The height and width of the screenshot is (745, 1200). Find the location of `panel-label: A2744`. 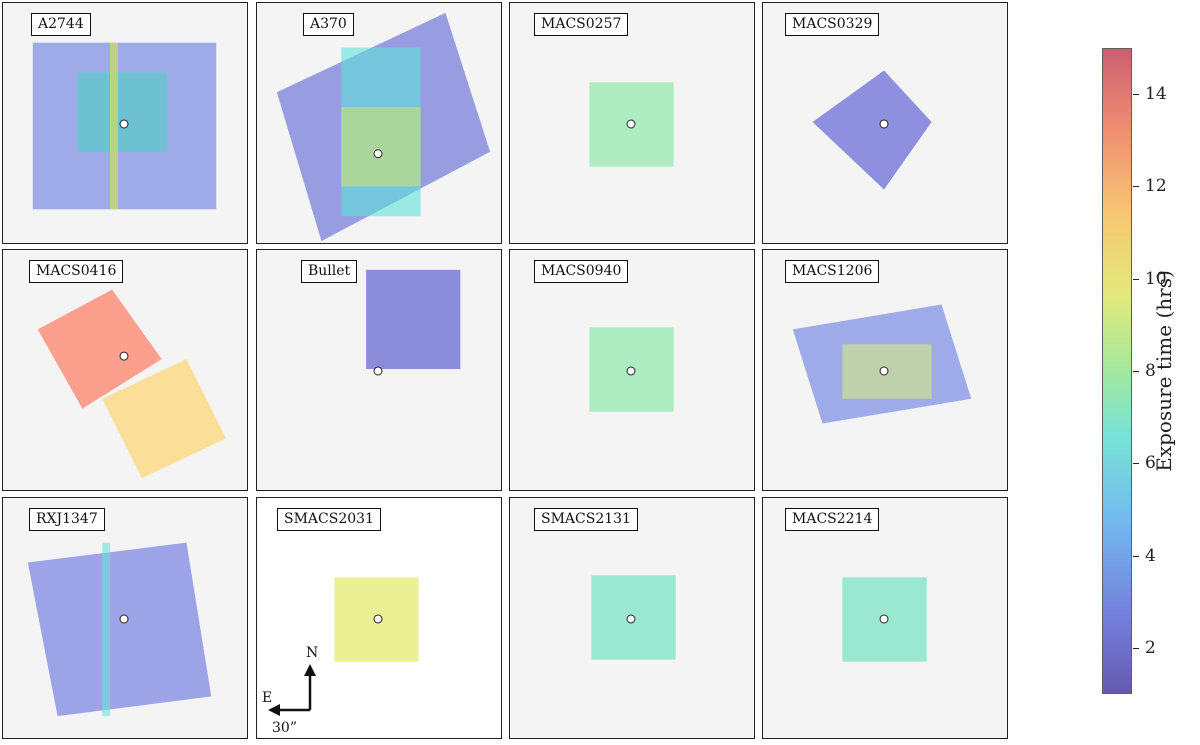

panel-label: A2744 is located at coordinates (61, 24).